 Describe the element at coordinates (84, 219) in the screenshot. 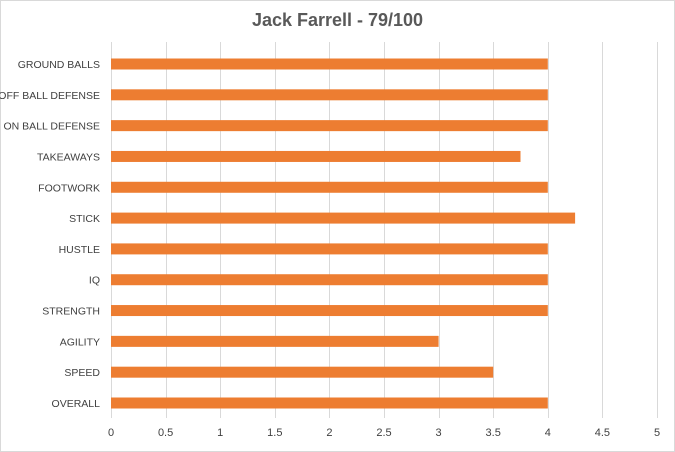

I see `category-label: STICK` at that location.